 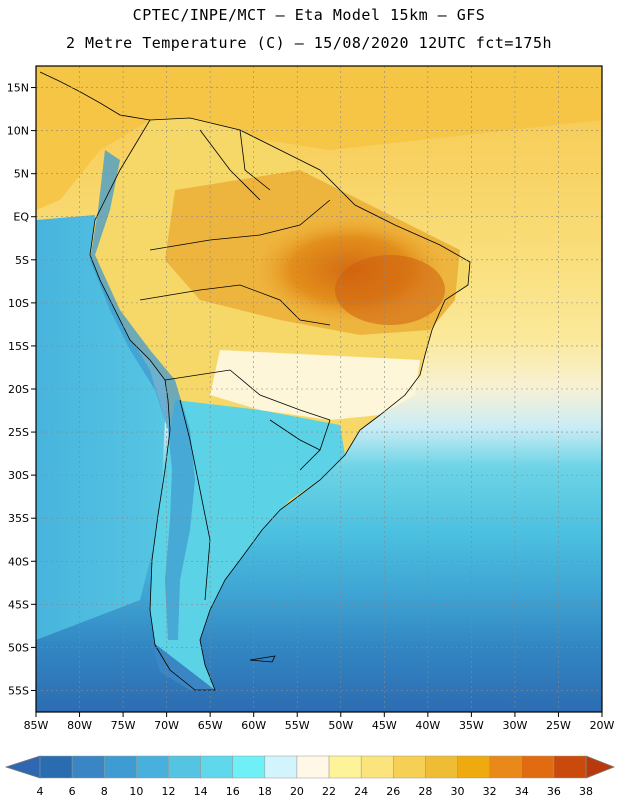 I want to click on colorbar-high-arrow, so click(x=600, y=767).